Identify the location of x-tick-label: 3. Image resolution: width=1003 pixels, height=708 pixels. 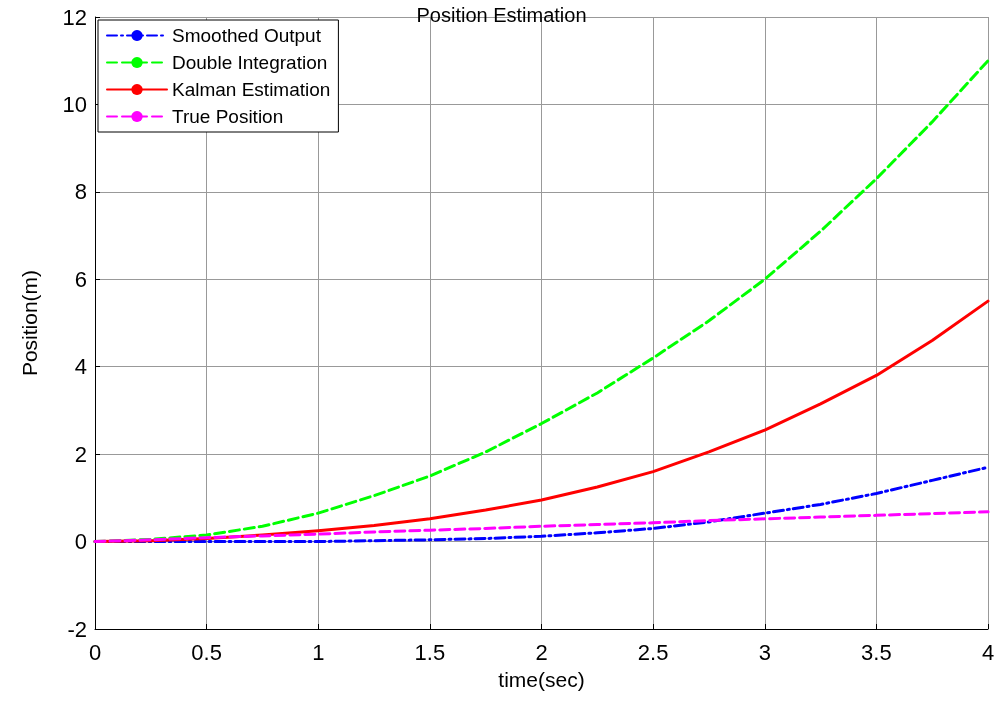
(764, 652).